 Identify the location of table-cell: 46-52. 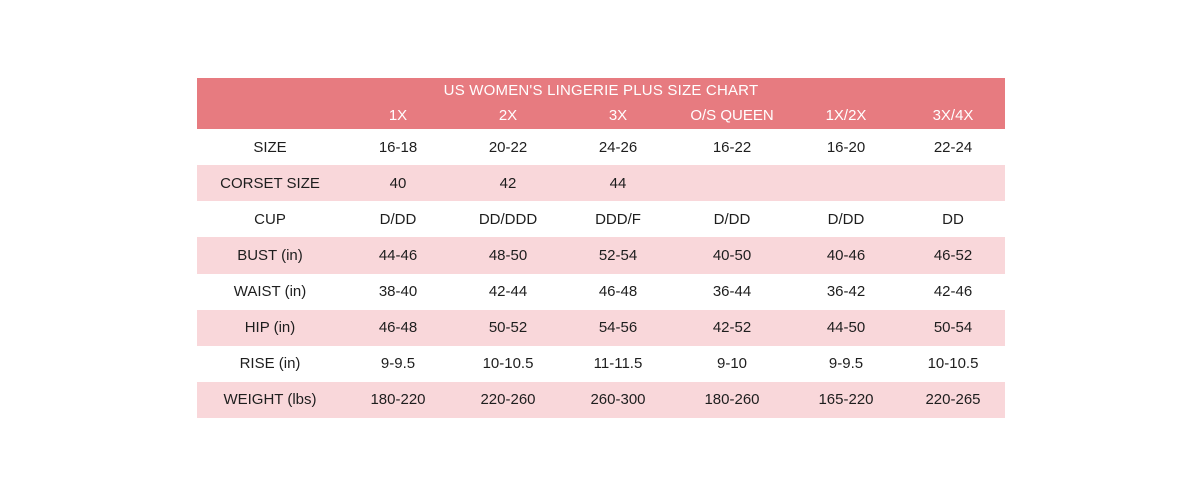
(953, 255).